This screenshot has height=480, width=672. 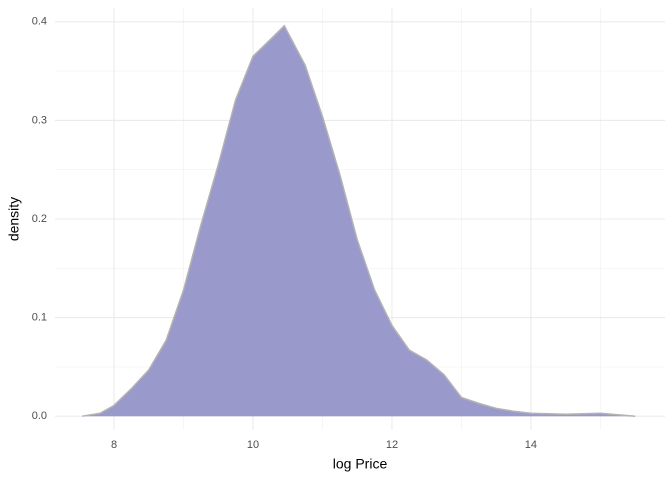 What do you see at coordinates (360, 464) in the screenshot?
I see `x-axis-label: log Price` at bounding box center [360, 464].